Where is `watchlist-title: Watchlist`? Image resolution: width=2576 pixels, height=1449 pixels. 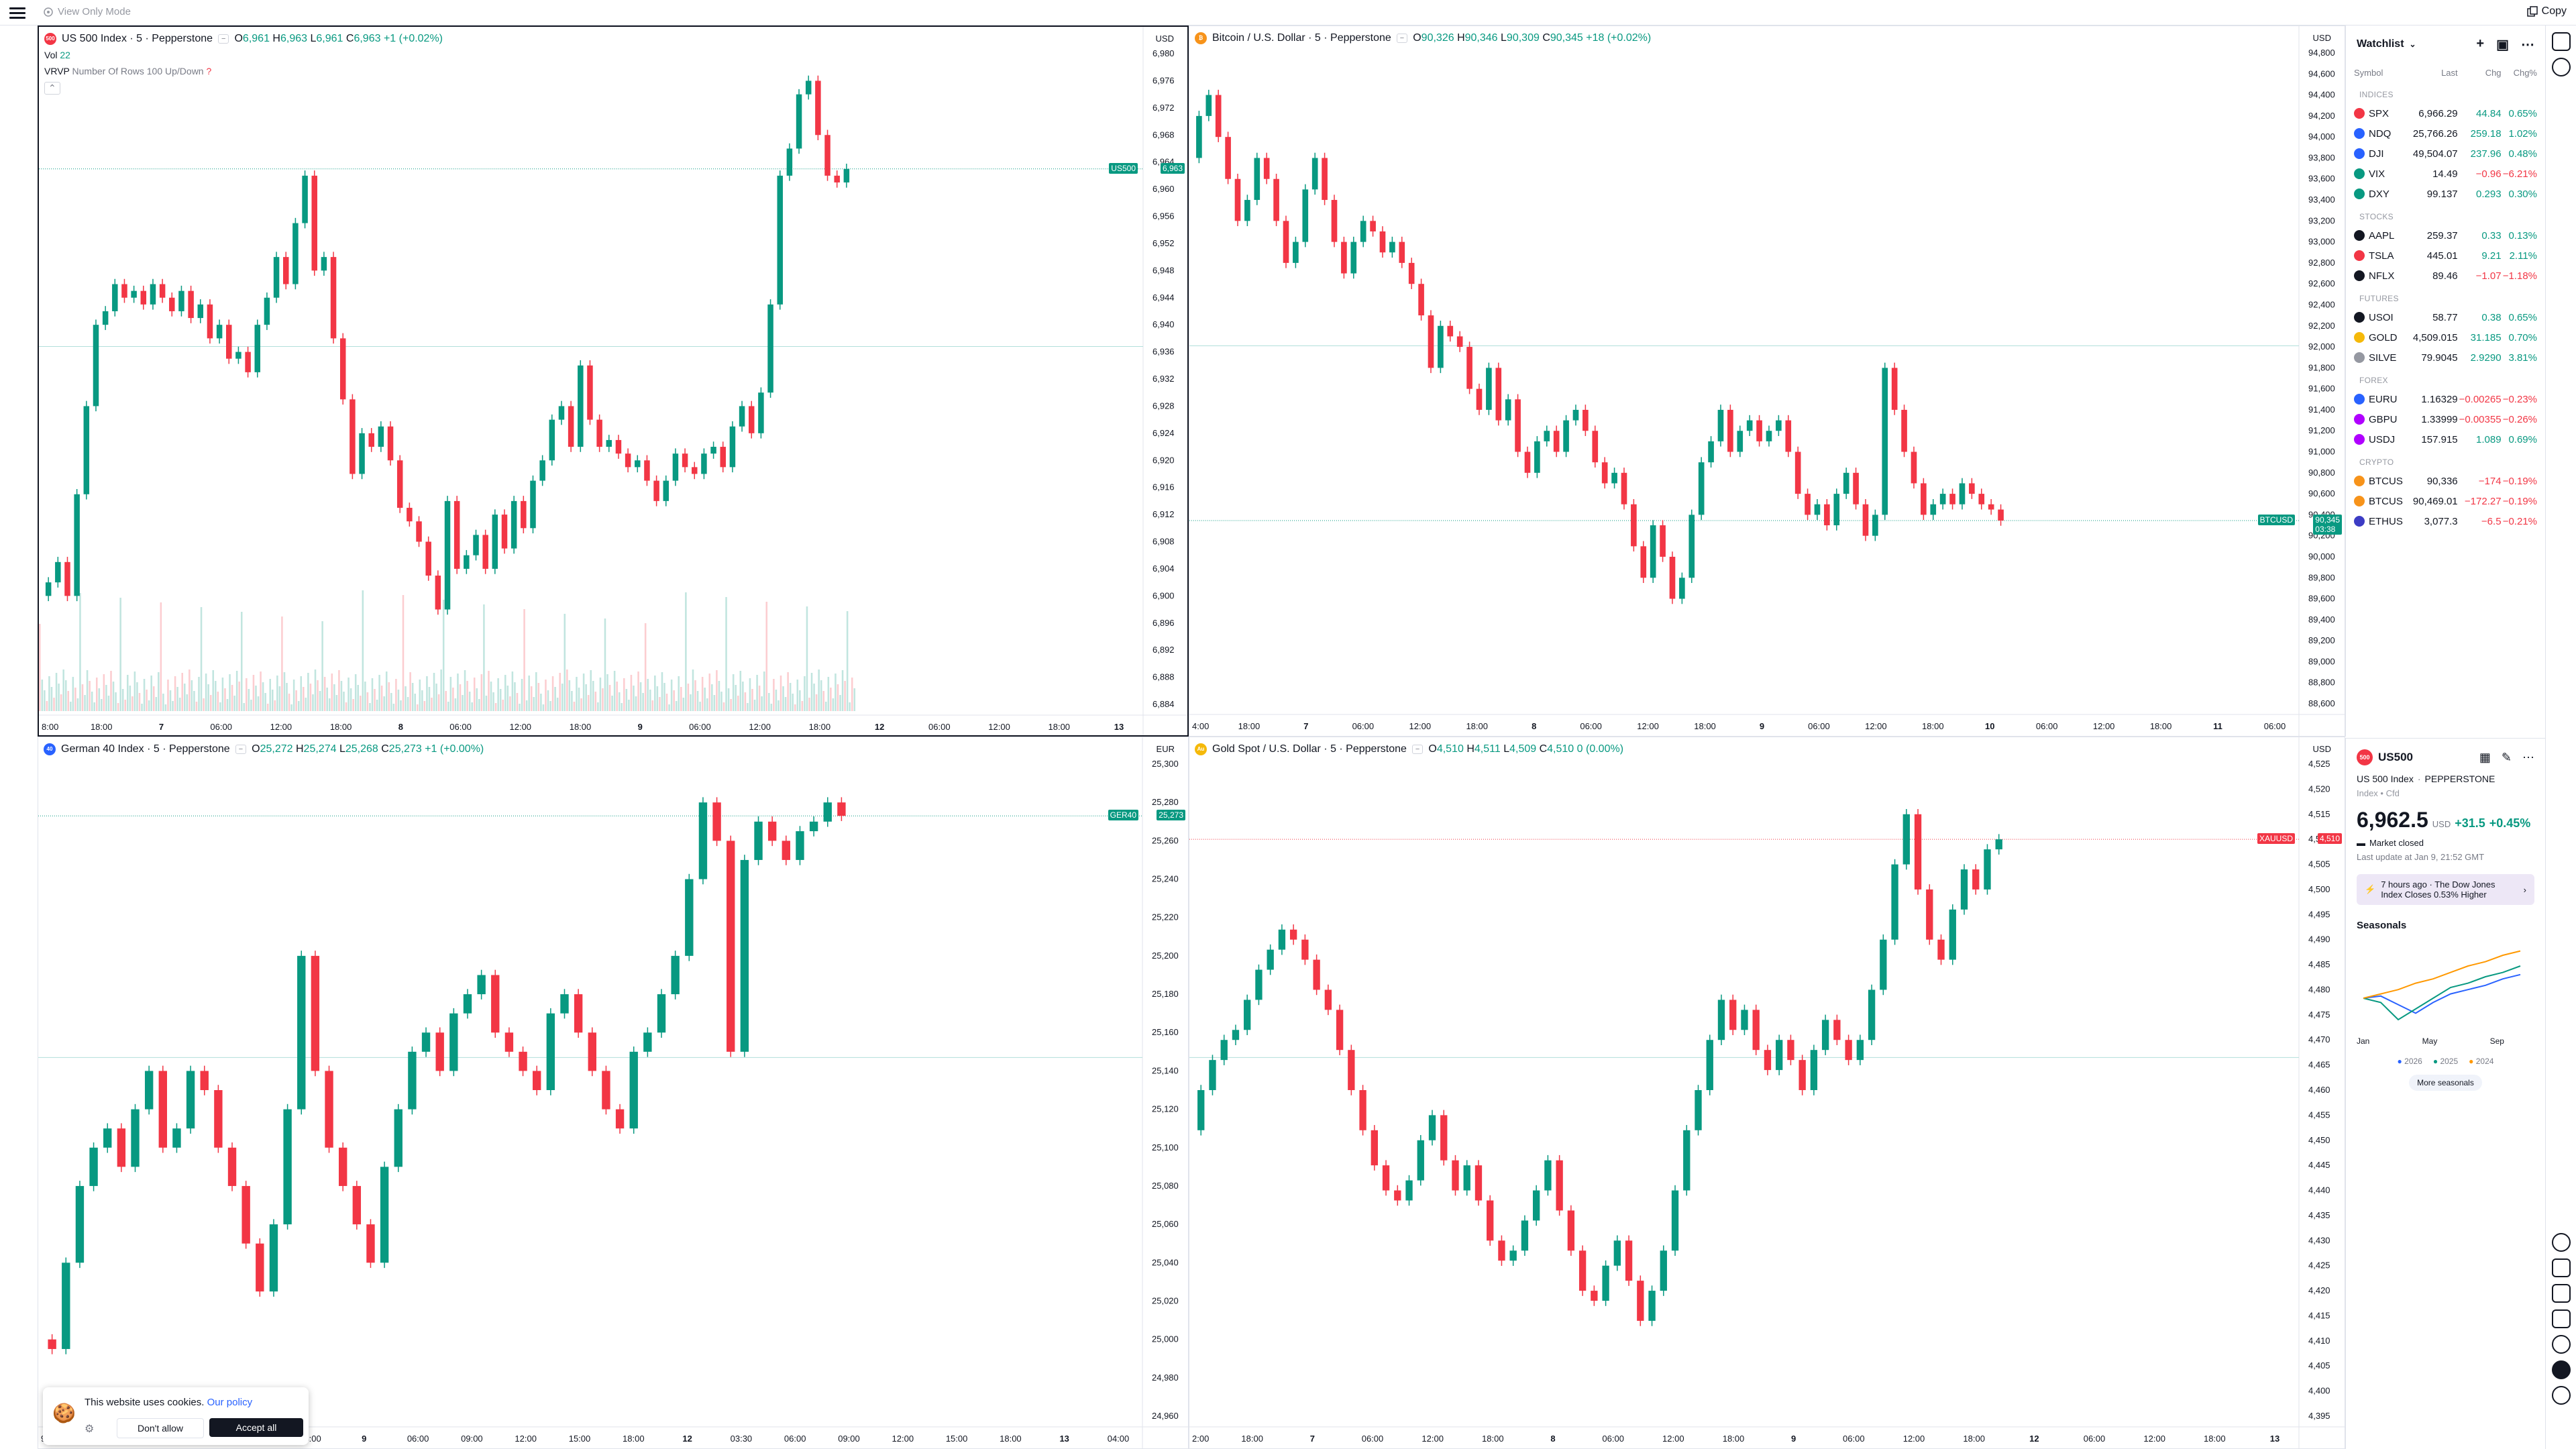
watchlist-title: Watchlist is located at coordinates (2380, 44).